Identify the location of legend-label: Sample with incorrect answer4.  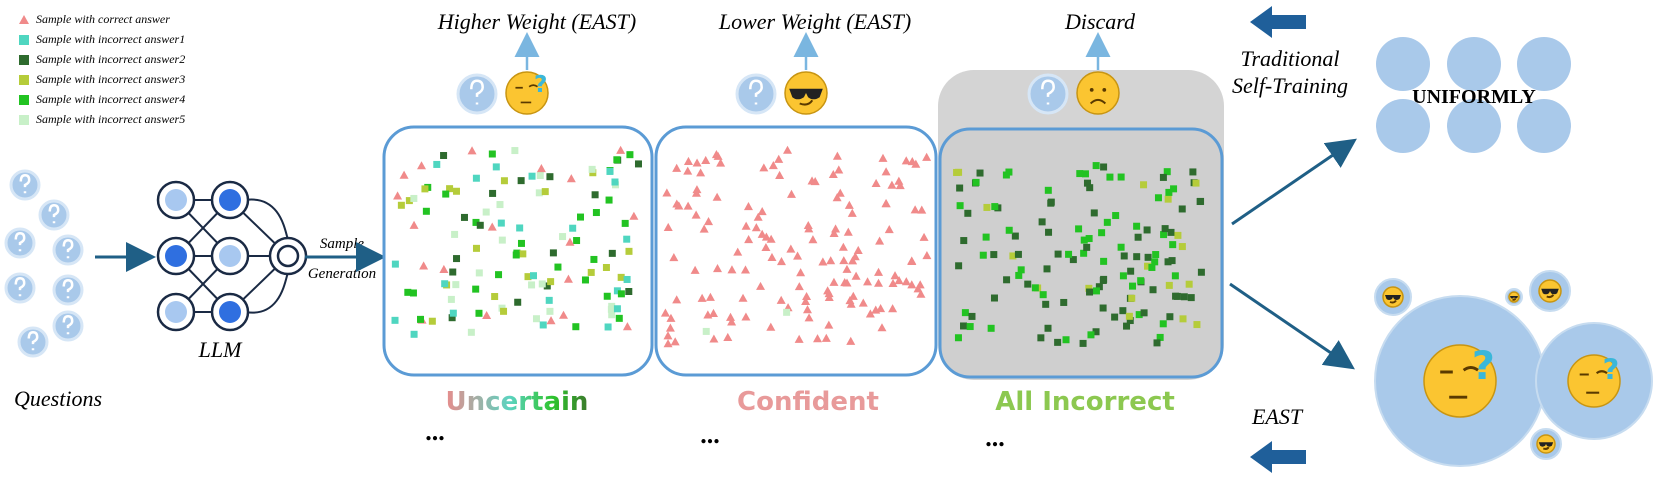
(110, 99).